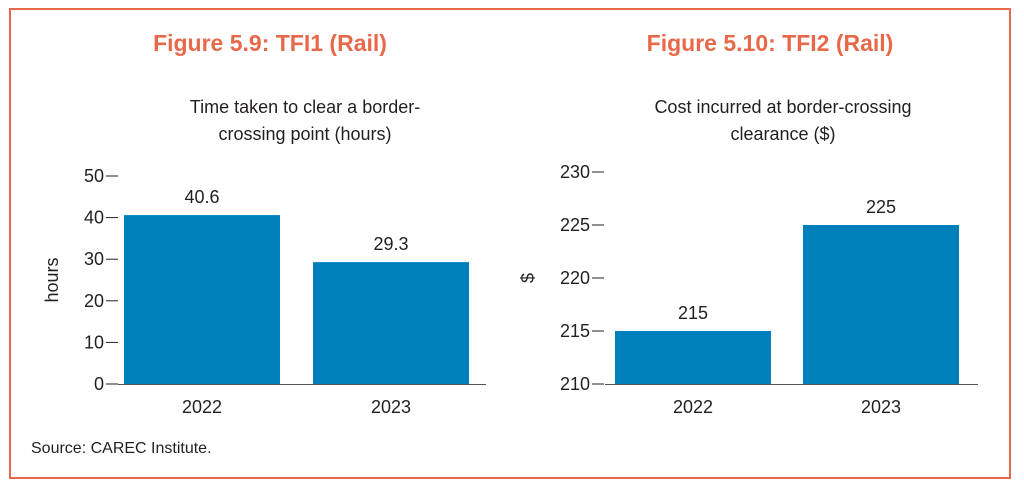 The height and width of the screenshot is (489, 1024). What do you see at coordinates (390, 244) in the screenshot?
I see `data-label: 29.3` at bounding box center [390, 244].